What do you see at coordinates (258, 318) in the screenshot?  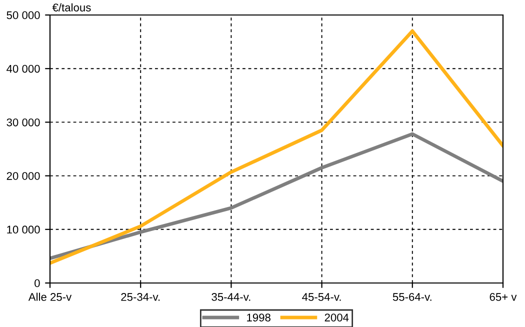 I see `legend-label: 1998` at bounding box center [258, 318].